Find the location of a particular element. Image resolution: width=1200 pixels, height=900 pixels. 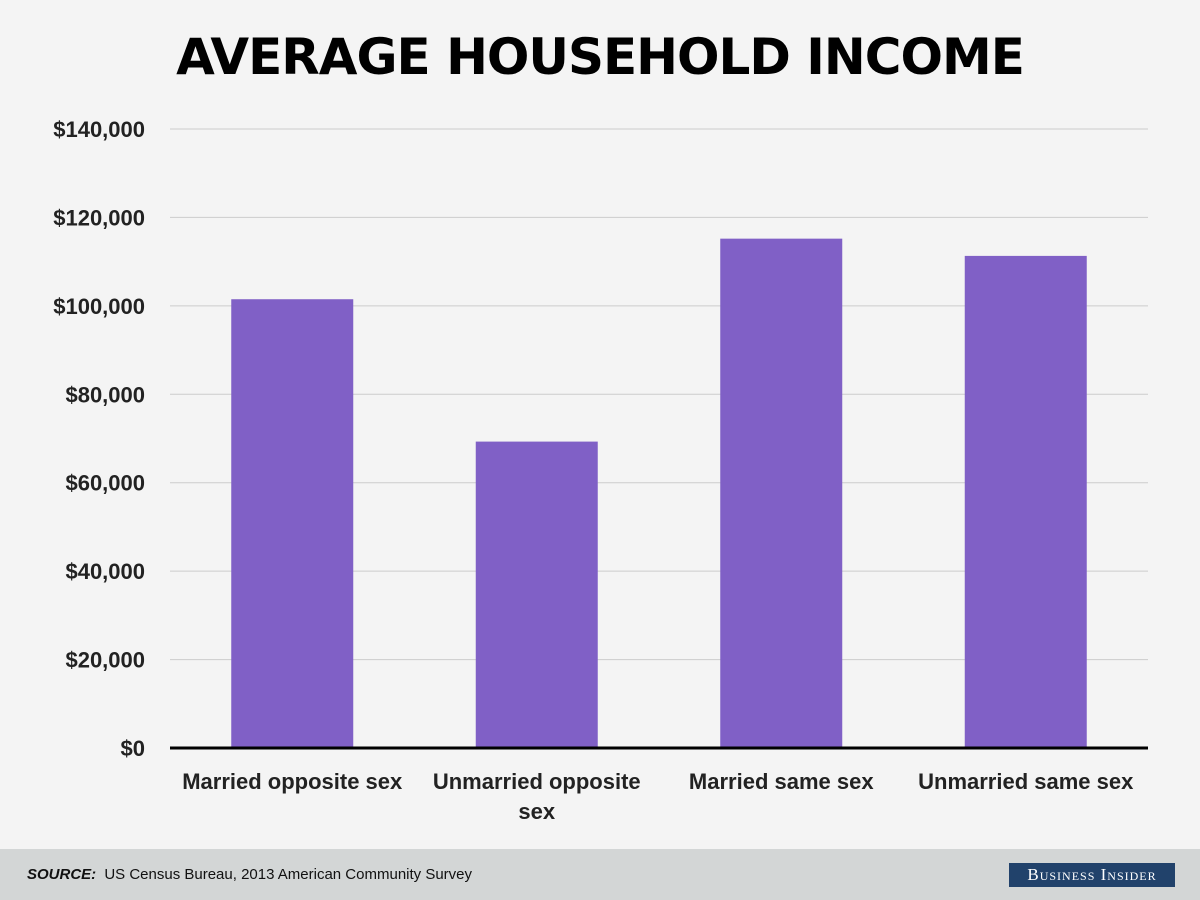

y-tick-label: $80,000 is located at coordinates (105, 394).